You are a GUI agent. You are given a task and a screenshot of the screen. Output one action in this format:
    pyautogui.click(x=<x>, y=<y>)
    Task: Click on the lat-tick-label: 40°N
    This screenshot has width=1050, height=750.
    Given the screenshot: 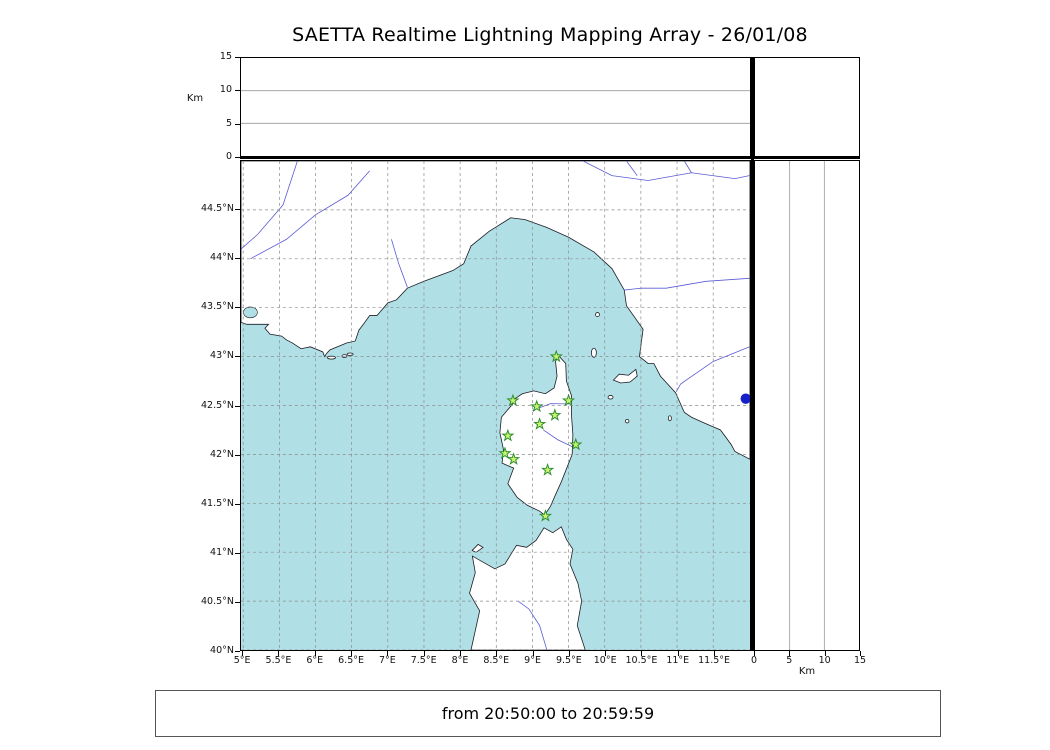 What is the action you would take?
    pyautogui.click(x=222, y=650)
    